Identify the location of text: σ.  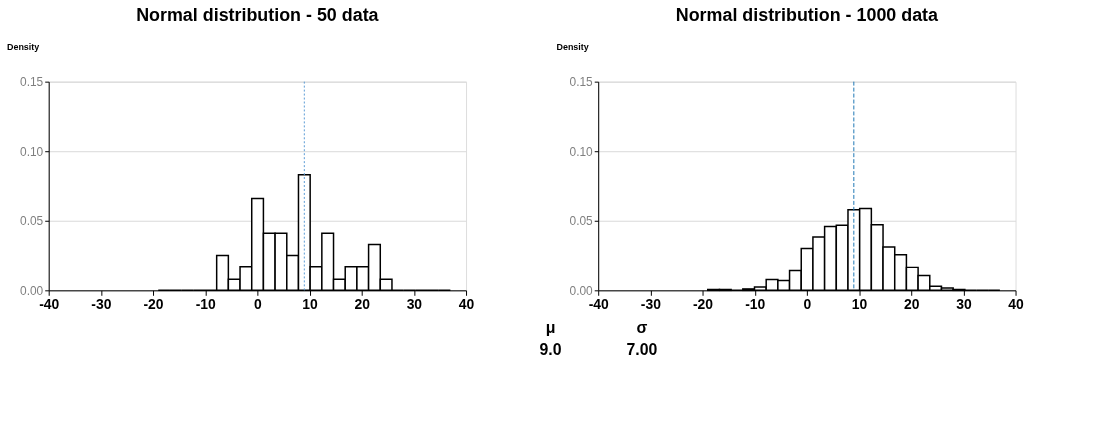
(642, 328).